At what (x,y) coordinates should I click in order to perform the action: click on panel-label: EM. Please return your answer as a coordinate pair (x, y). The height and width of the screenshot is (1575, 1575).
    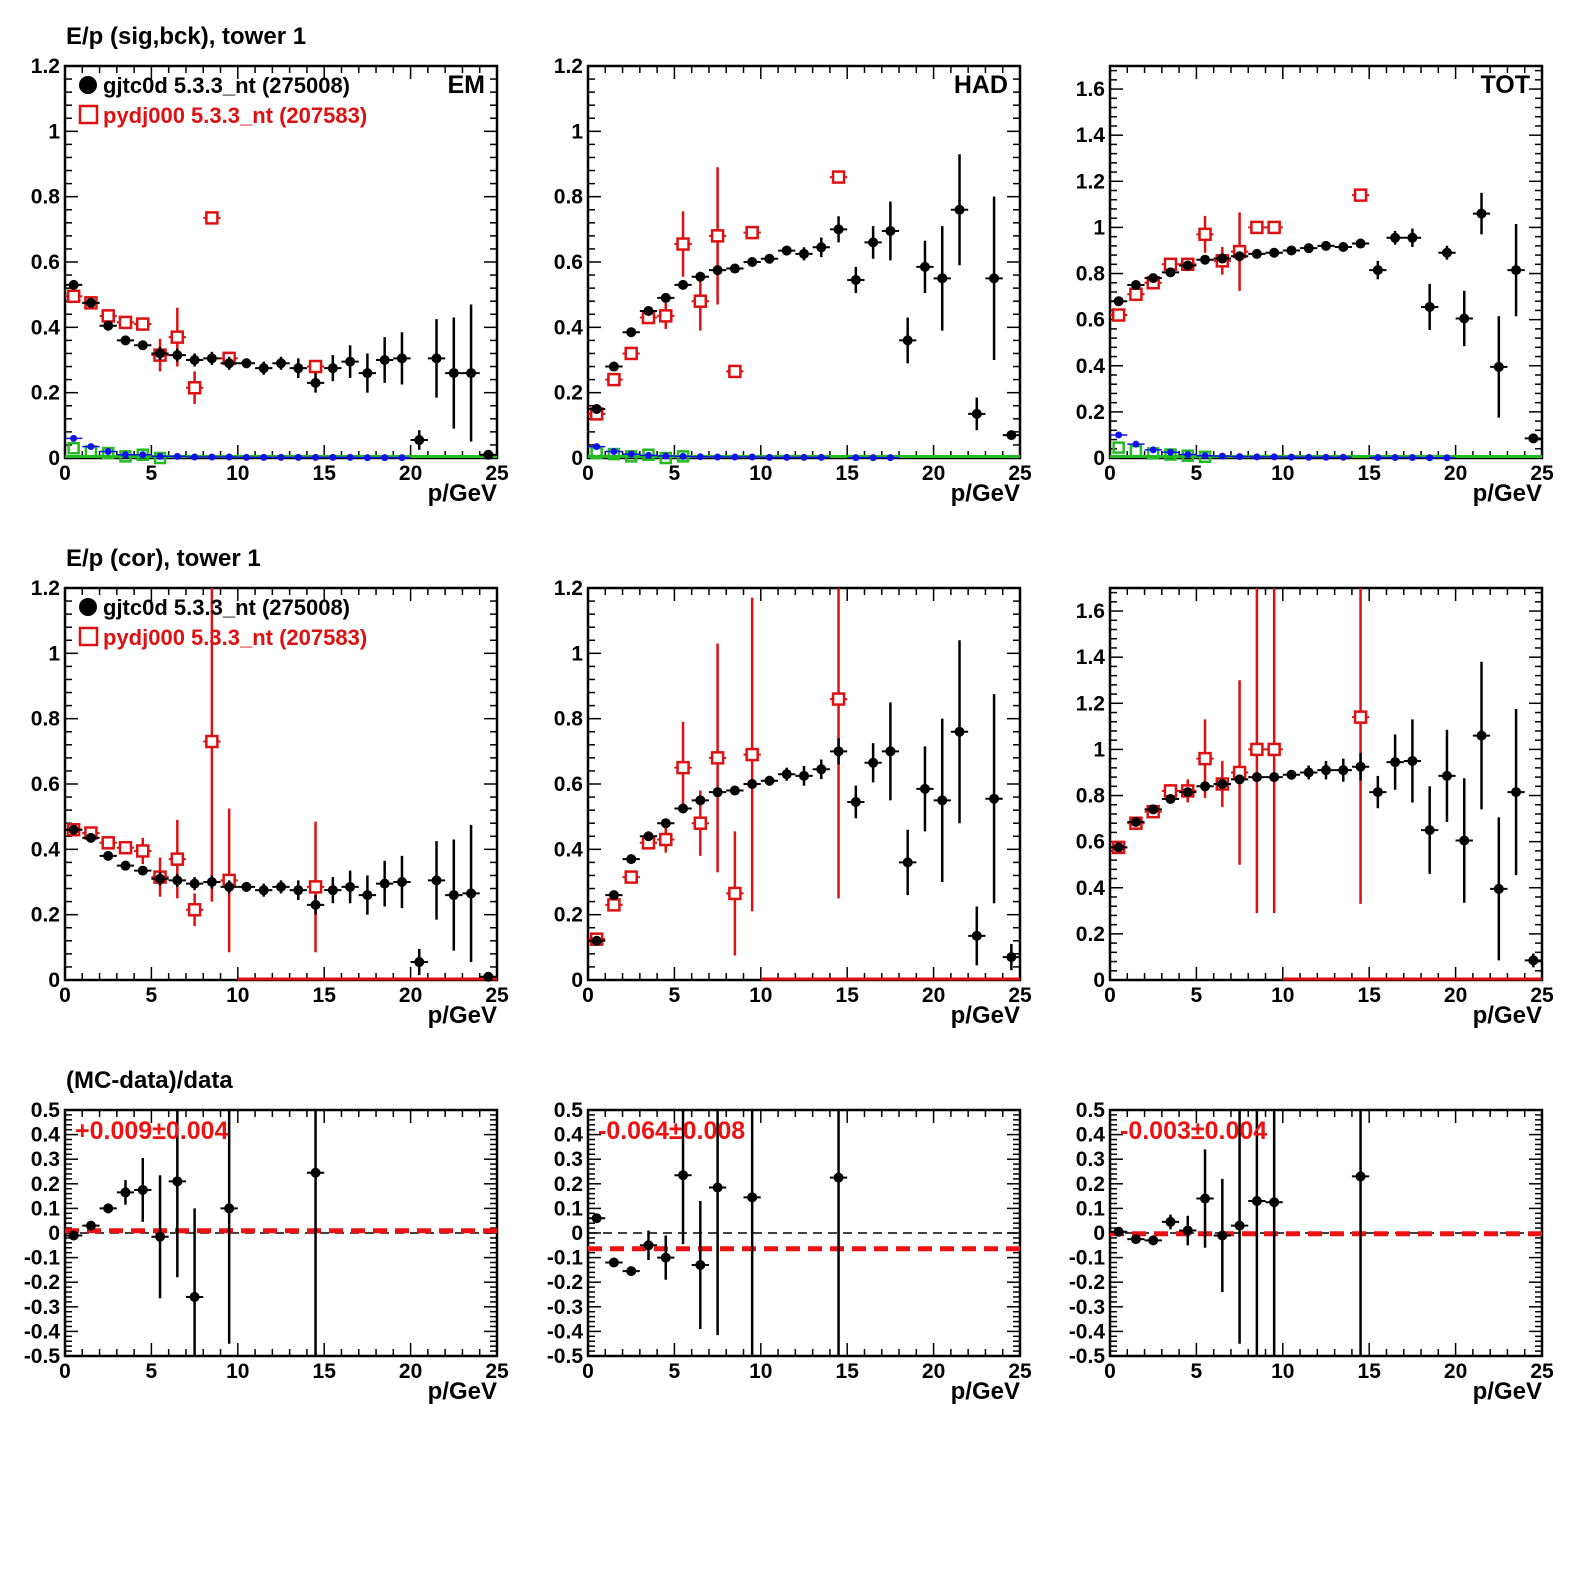
    Looking at the image, I should click on (467, 85).